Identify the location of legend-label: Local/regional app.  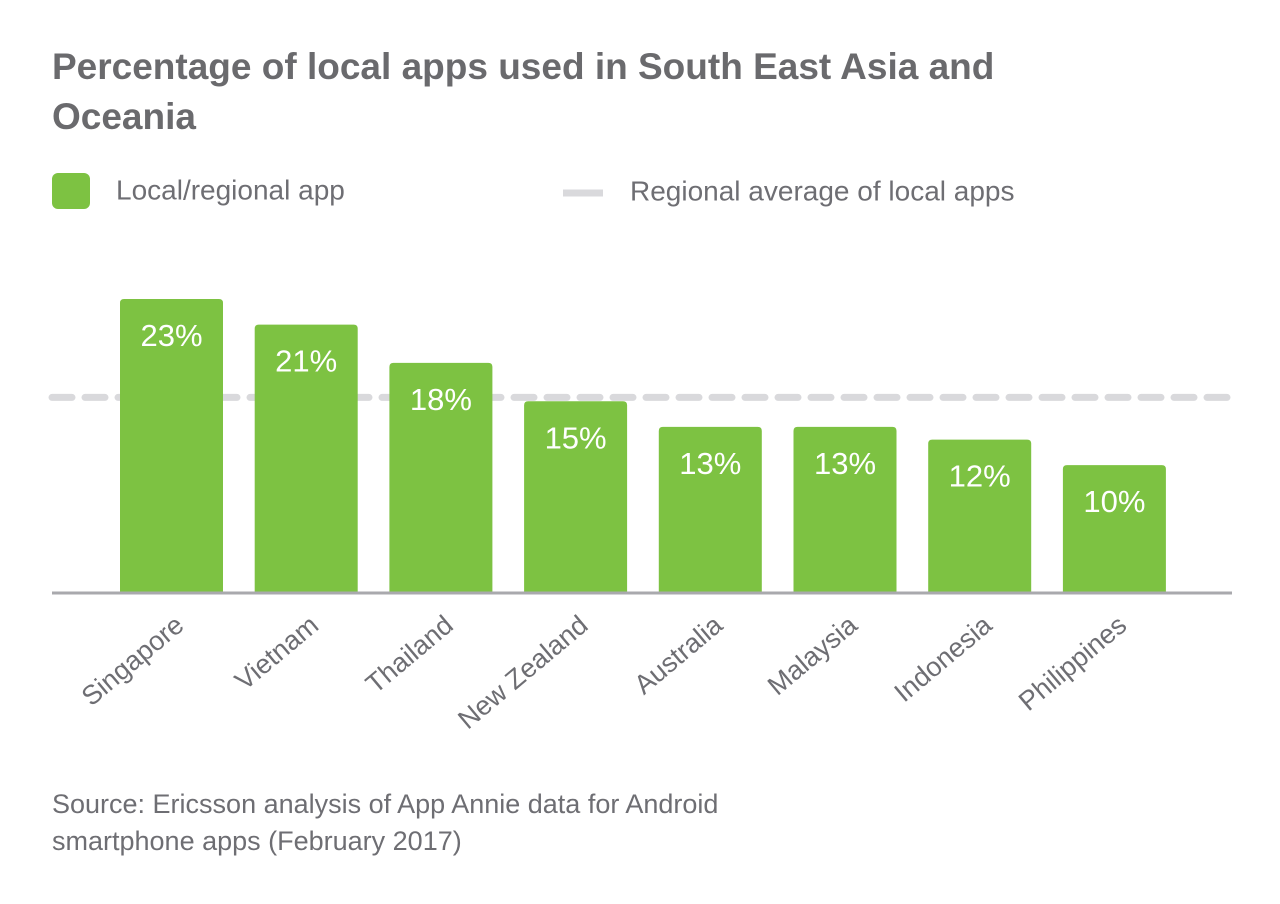
(230, 189).